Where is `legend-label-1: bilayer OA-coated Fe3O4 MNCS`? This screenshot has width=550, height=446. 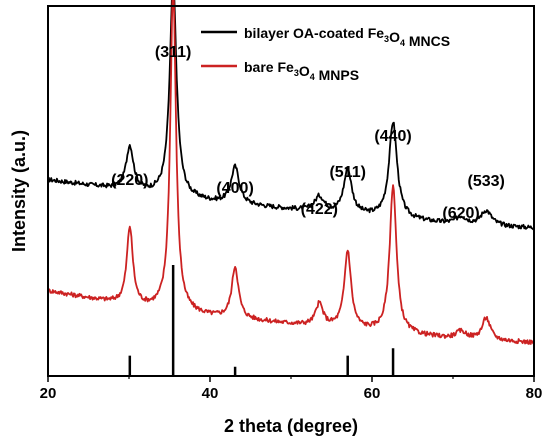
legend-label-1: bilayer OA-coated Fe3O4 MNCS is located at coordinates (347, 37).